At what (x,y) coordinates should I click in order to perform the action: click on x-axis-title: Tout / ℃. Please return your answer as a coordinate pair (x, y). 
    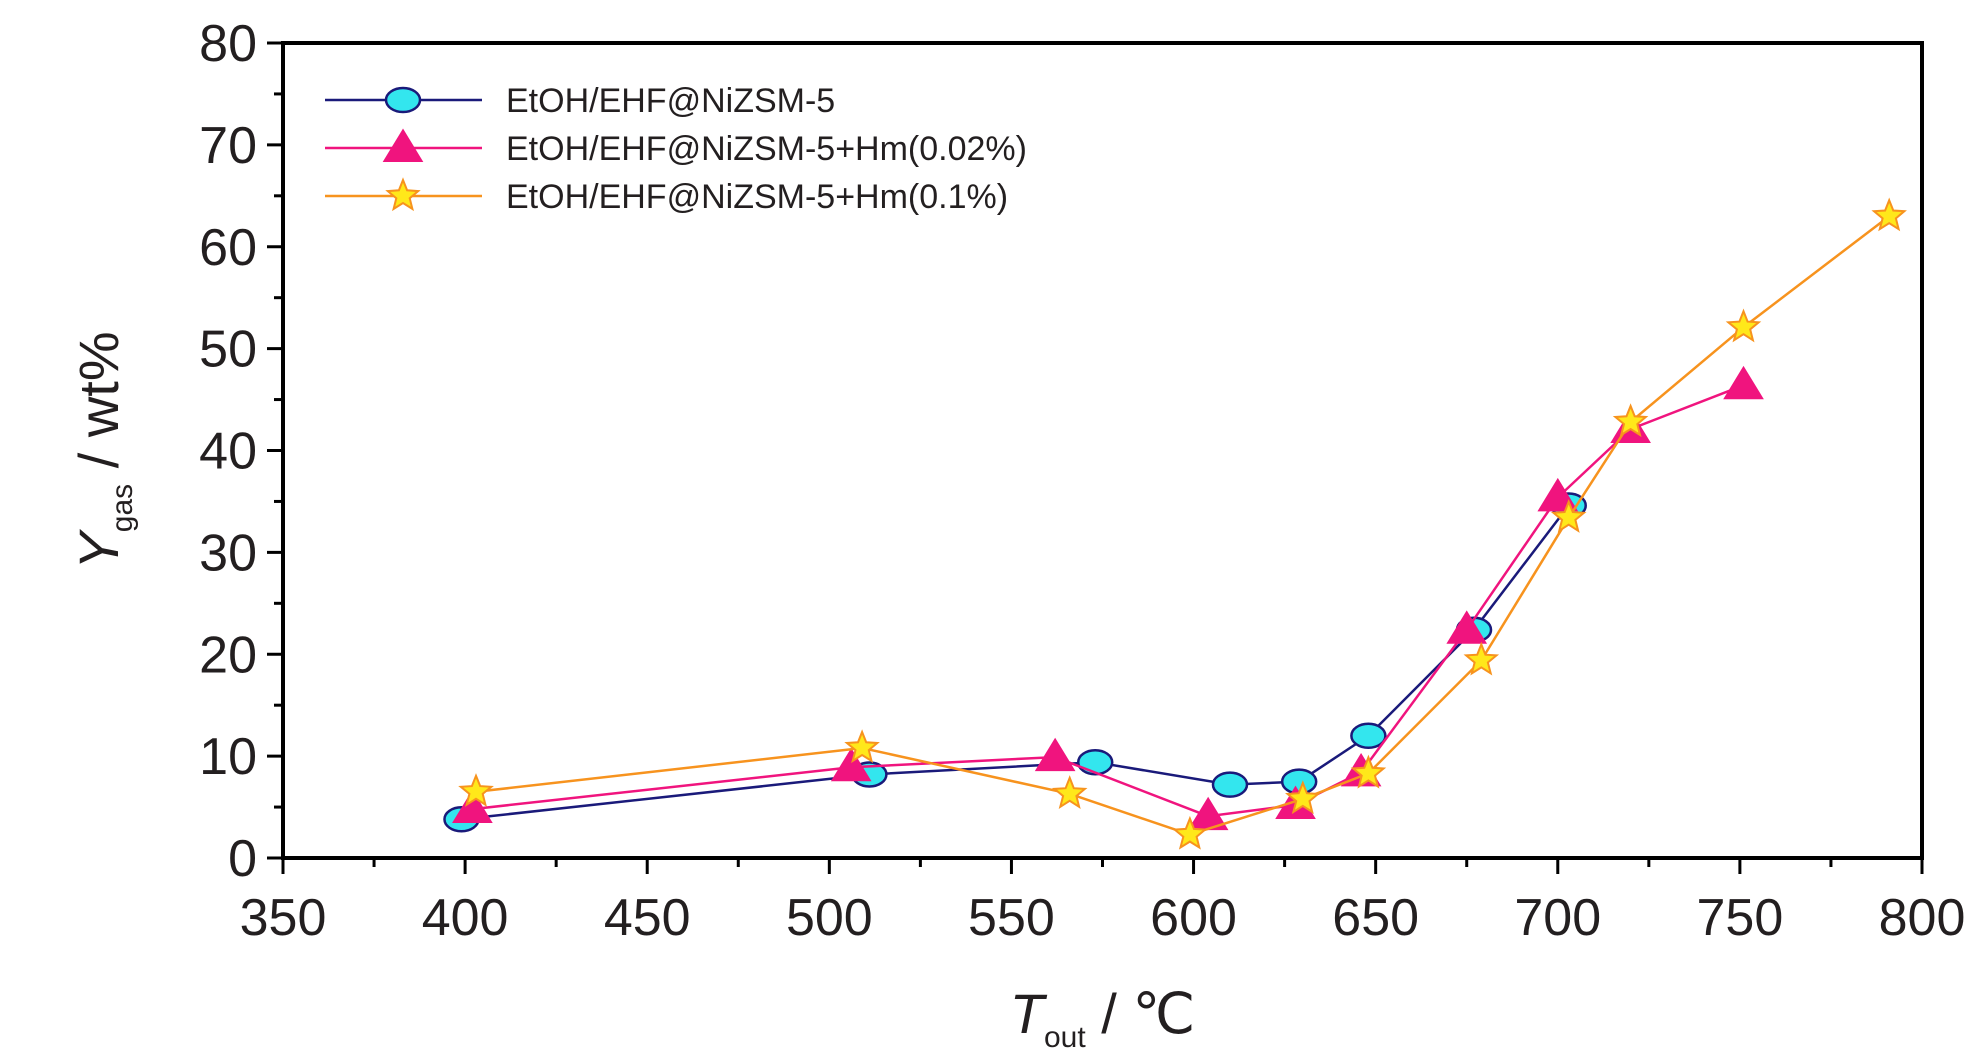
    Looking at the image, I should click on (1103, 1018).